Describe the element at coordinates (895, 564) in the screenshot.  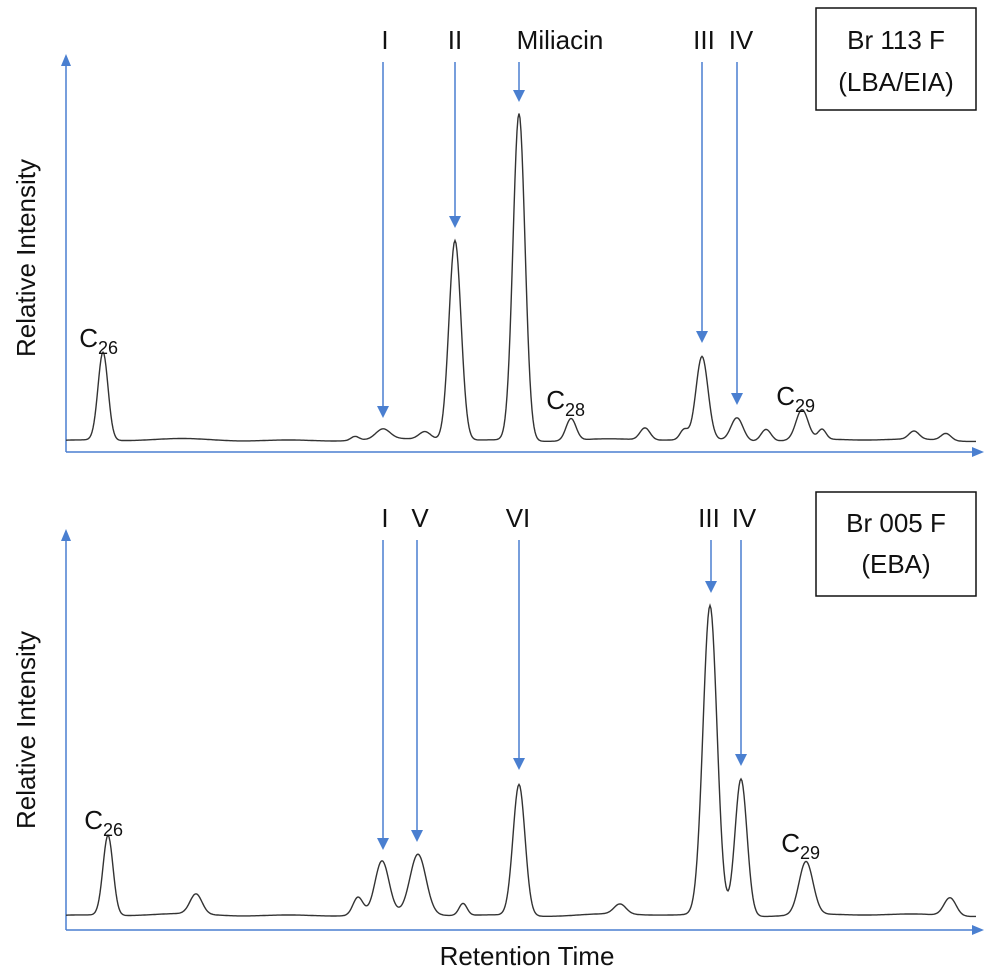
I see `sample-type: (EBA)` at that location.